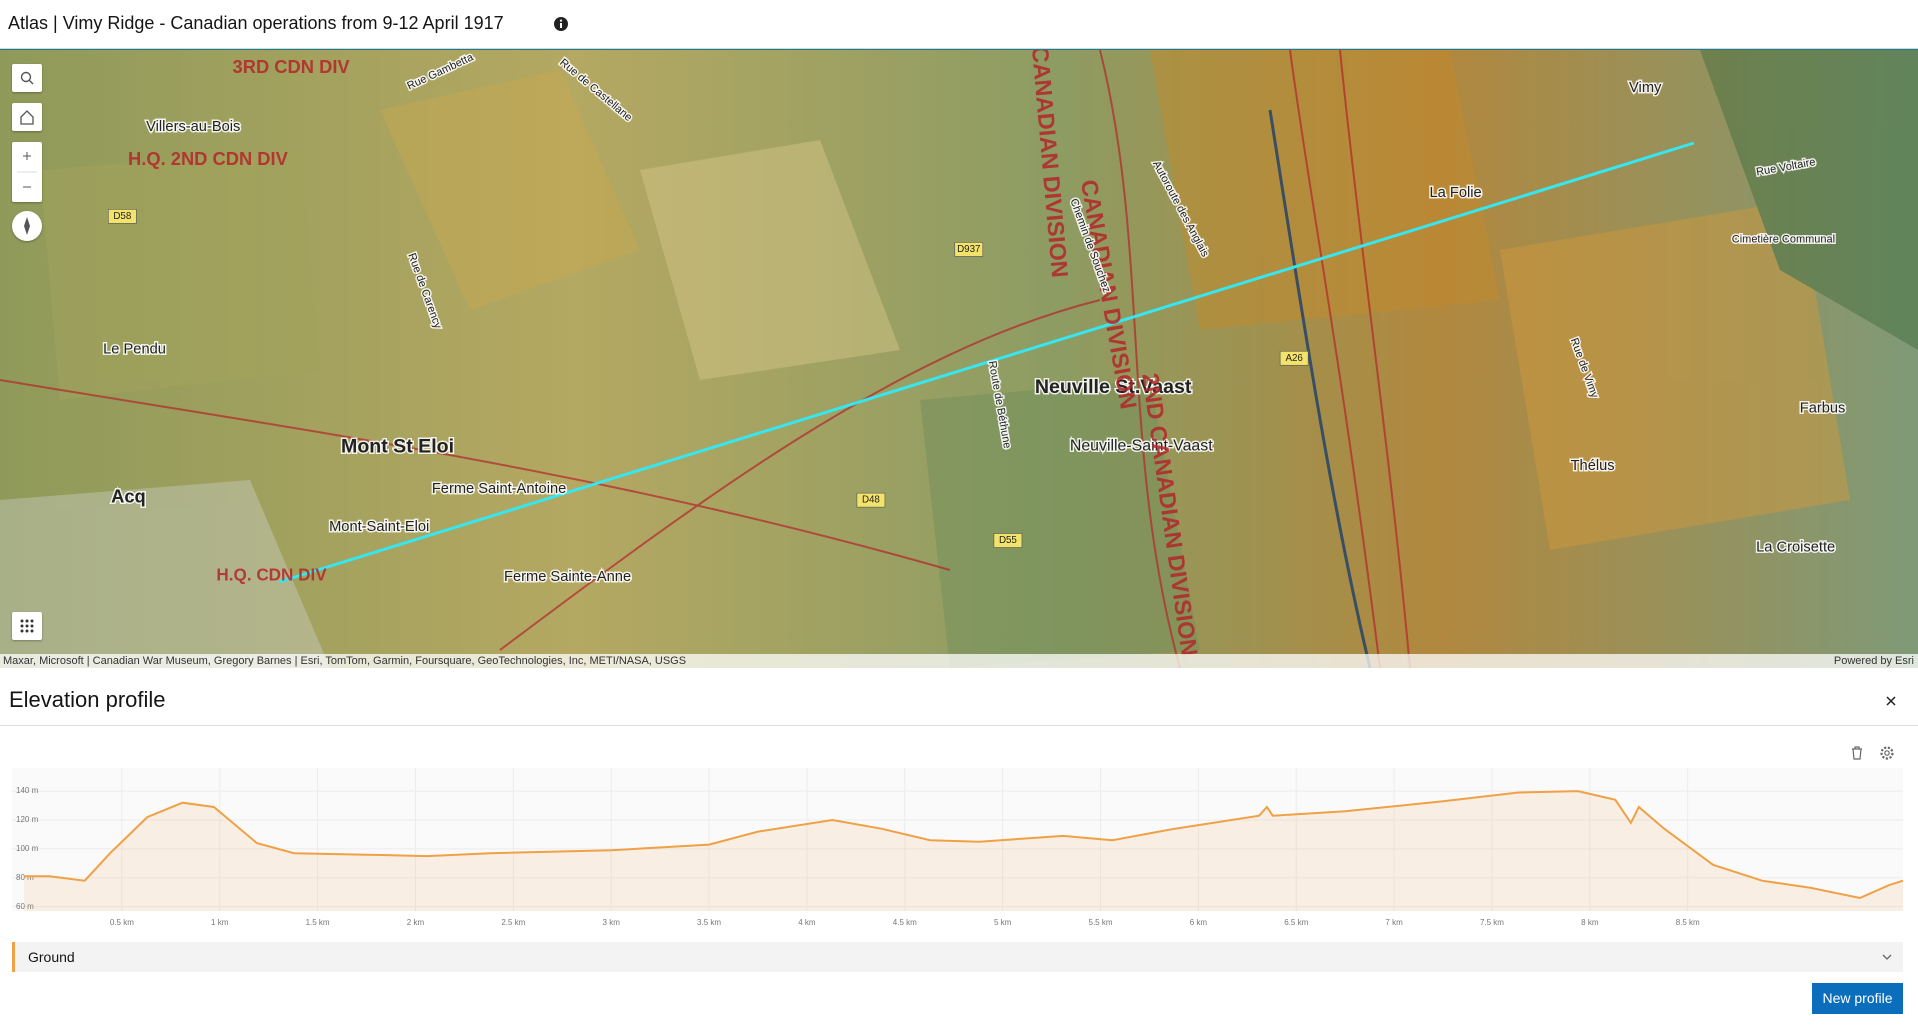  What do you see at coordinates (1101, 922) in the screenshot?
I see `x-tick-label: 5.5 km` at bounding box center [1101, 922].